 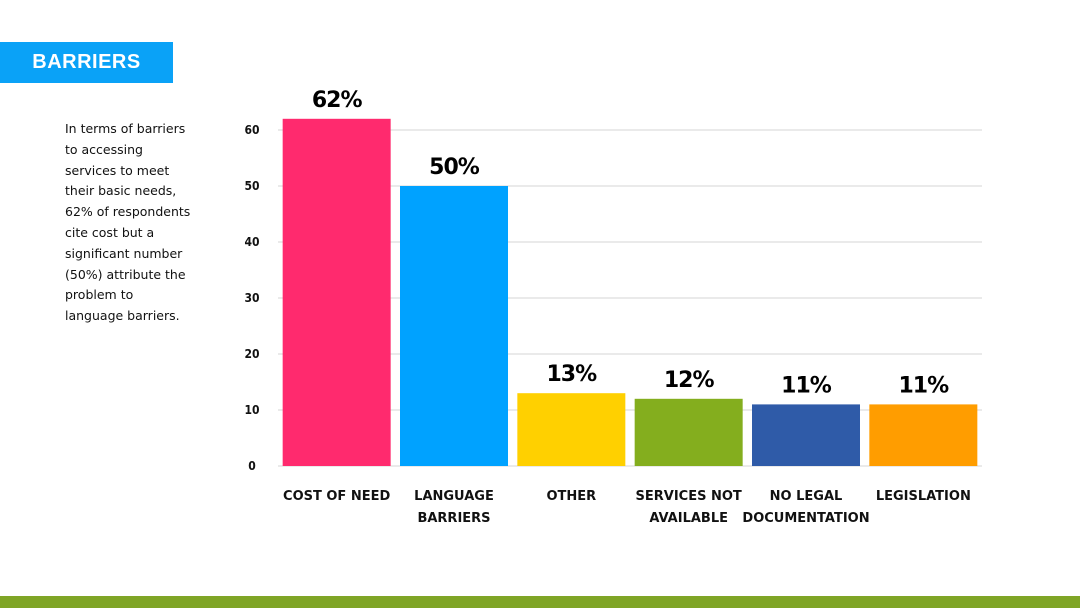 I want to click on x-category-label: BARRIERS, so click(x=453, y=518).